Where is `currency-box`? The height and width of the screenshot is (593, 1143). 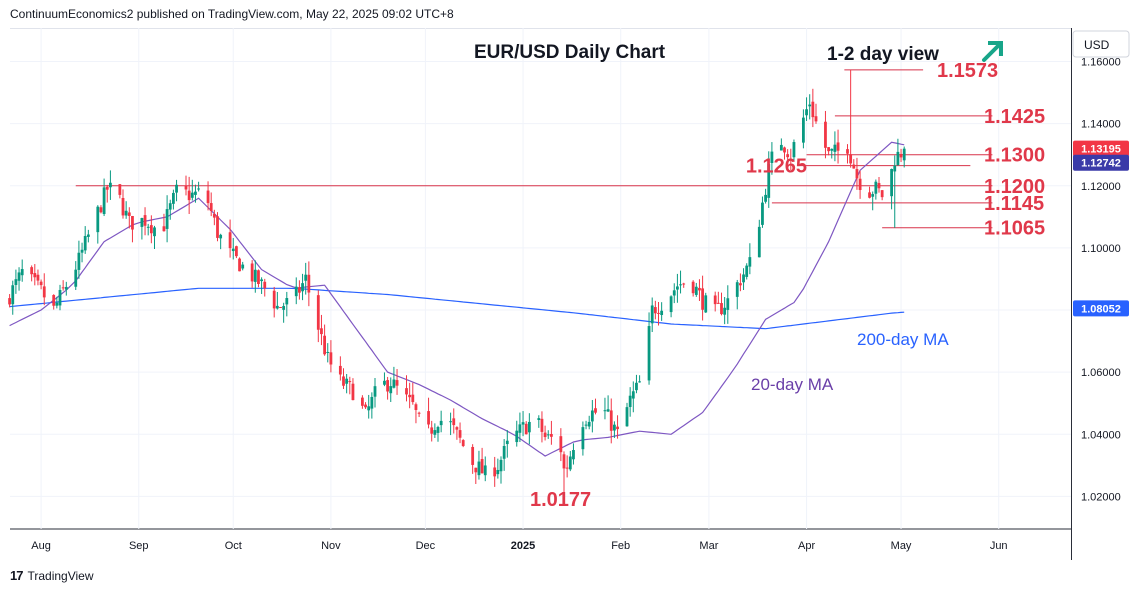 currency-box is located at coordinates (1101, 44).